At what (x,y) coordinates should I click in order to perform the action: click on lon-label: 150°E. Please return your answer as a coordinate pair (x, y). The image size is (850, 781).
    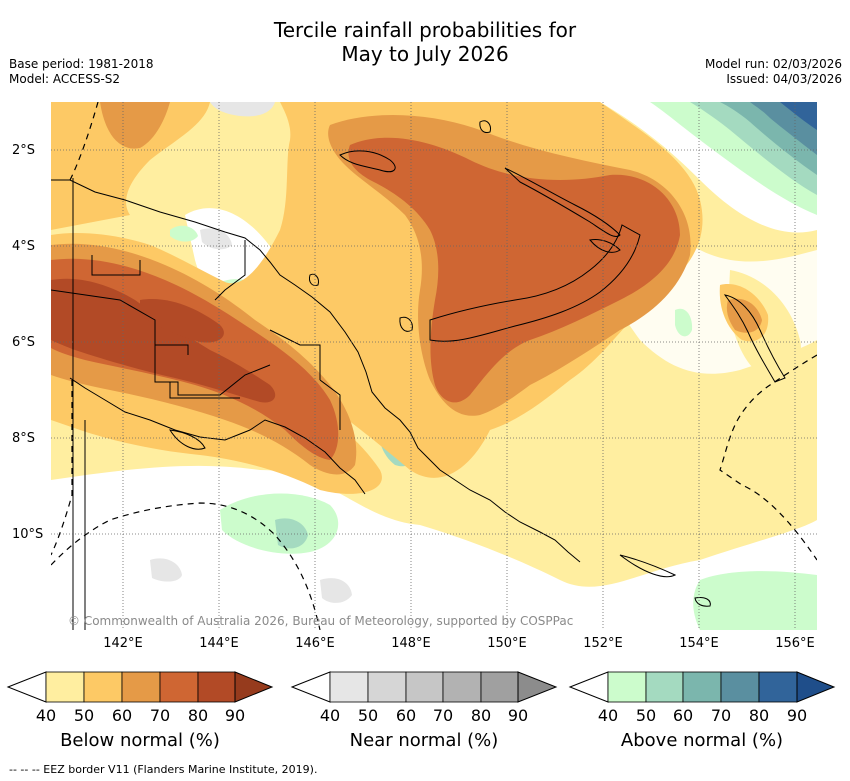
    Looking at the image, I should click on (507, 643).